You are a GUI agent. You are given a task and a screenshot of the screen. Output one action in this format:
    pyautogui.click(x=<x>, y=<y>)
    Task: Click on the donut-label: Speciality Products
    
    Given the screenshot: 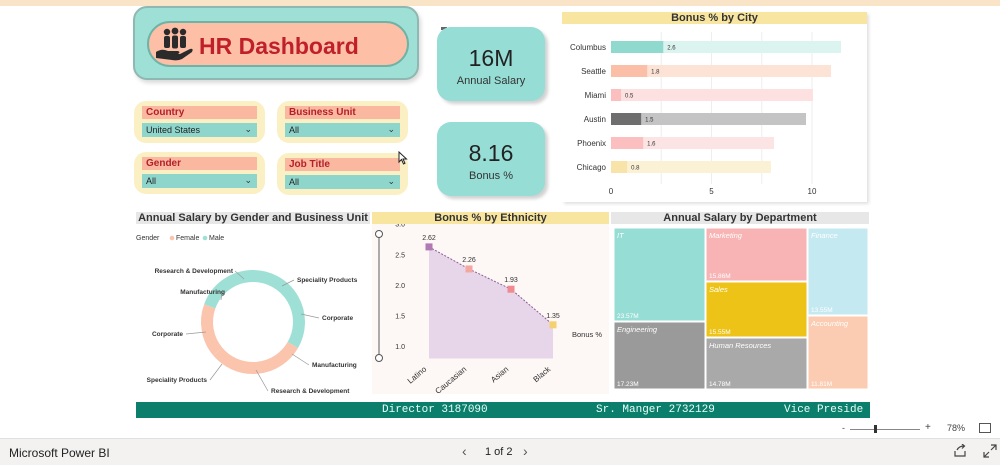 What is the action you would take?
    pyautogui.click(x=327, y=280)
    